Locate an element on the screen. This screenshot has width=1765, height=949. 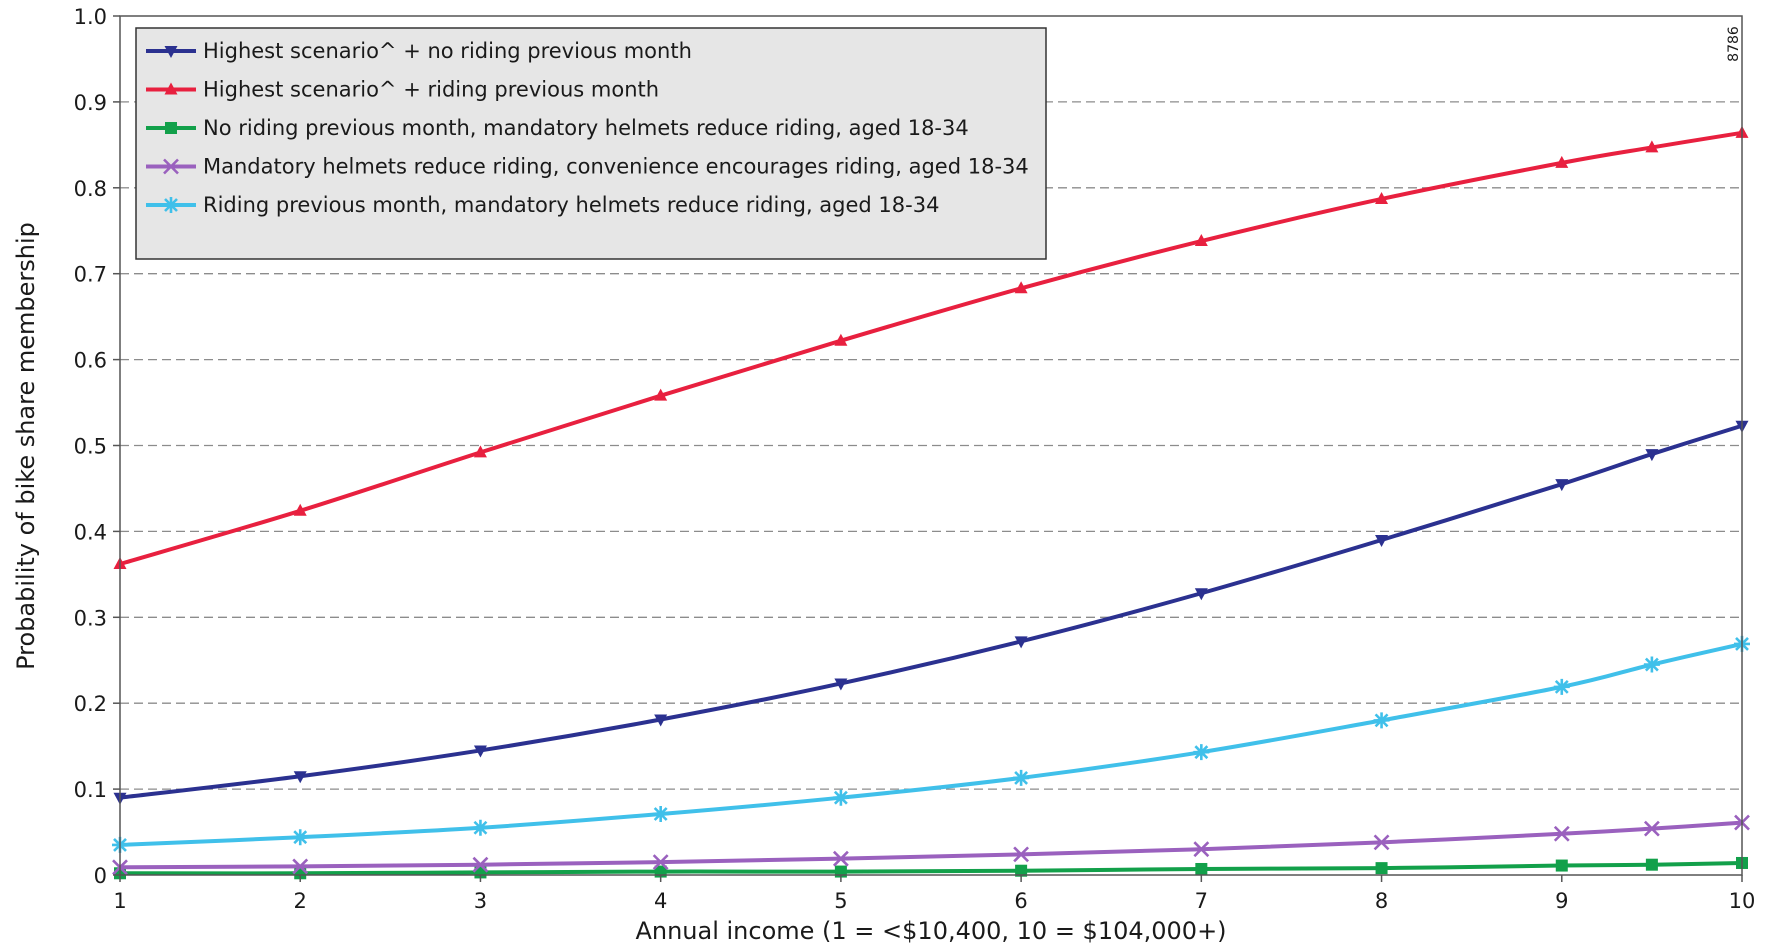
y-tick-label: 0.7 is located at coordinates (90, 275).